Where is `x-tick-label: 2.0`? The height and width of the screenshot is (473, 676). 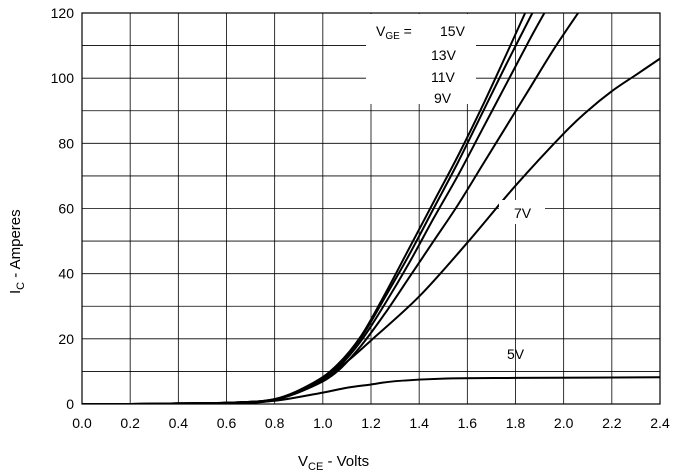
x-tick-label: 2.0 is located at coordinates (564, 423).